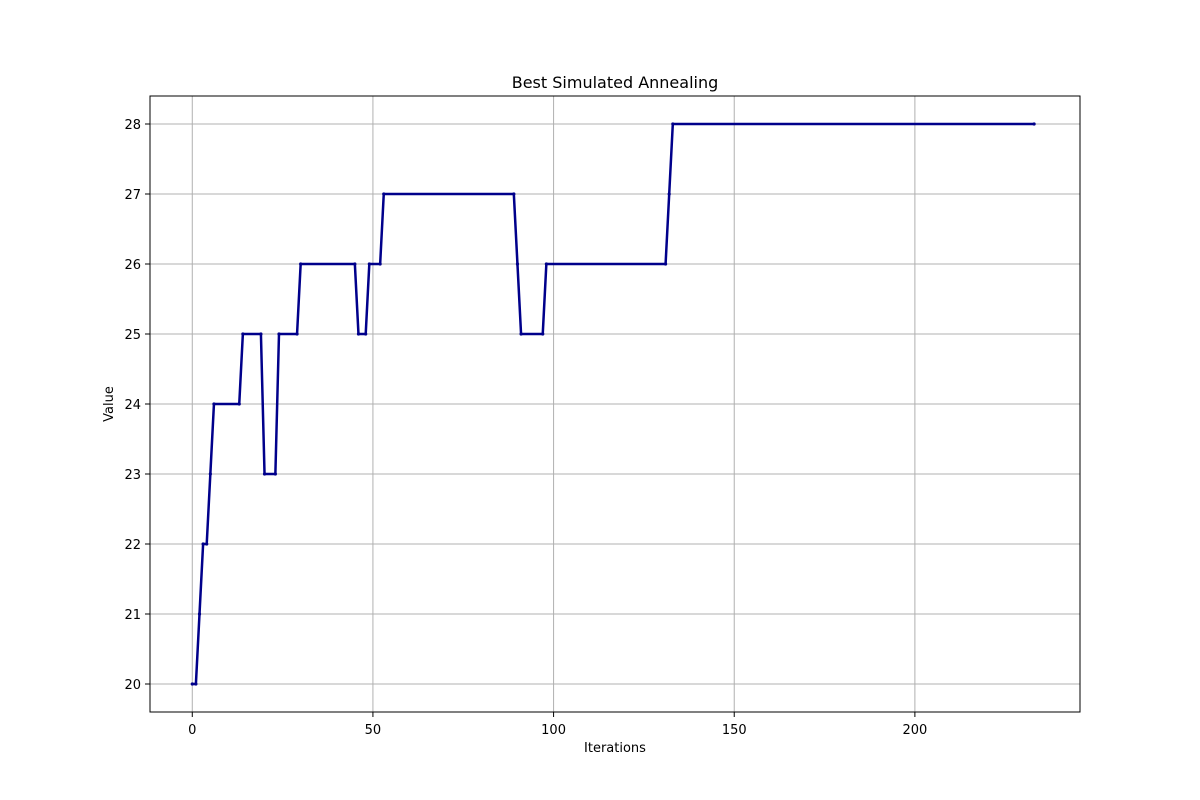  Describe the element at coordinates (132, 615) in the screenshot. I see `y-tick-label: 21` at that location.